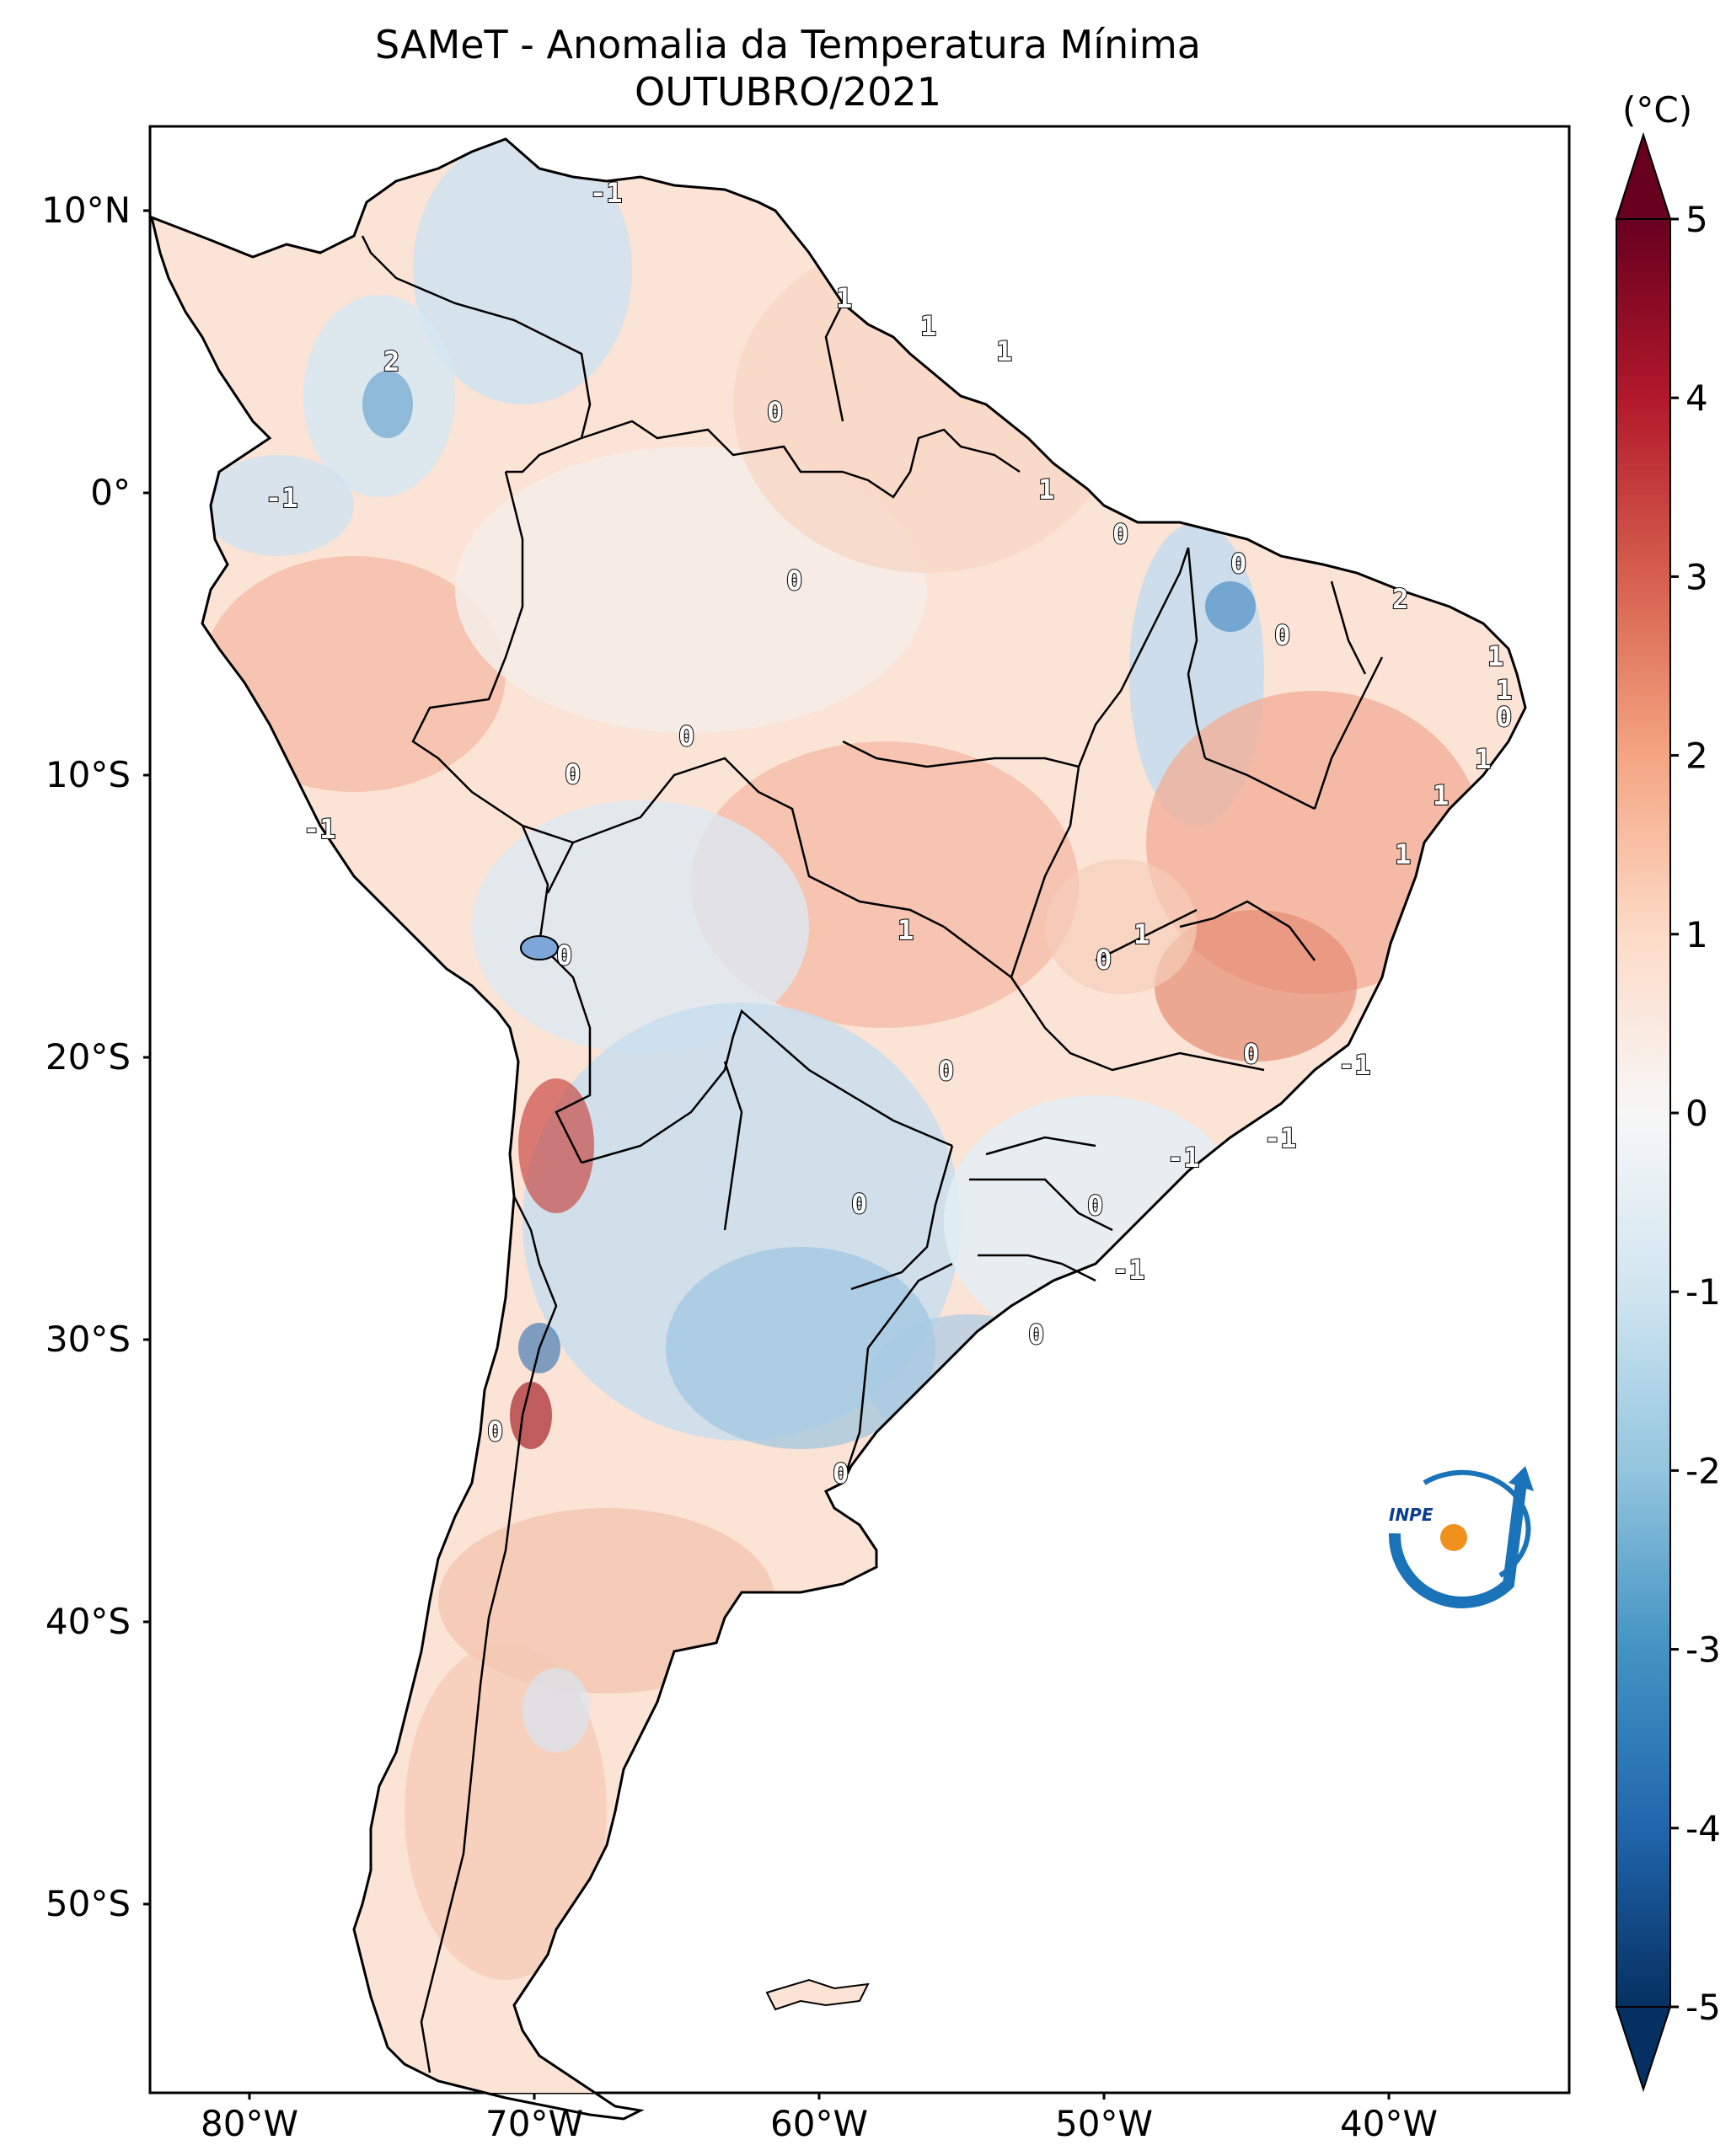  I want to click on colorbar-tick-label: 2, so click(1696, 756).